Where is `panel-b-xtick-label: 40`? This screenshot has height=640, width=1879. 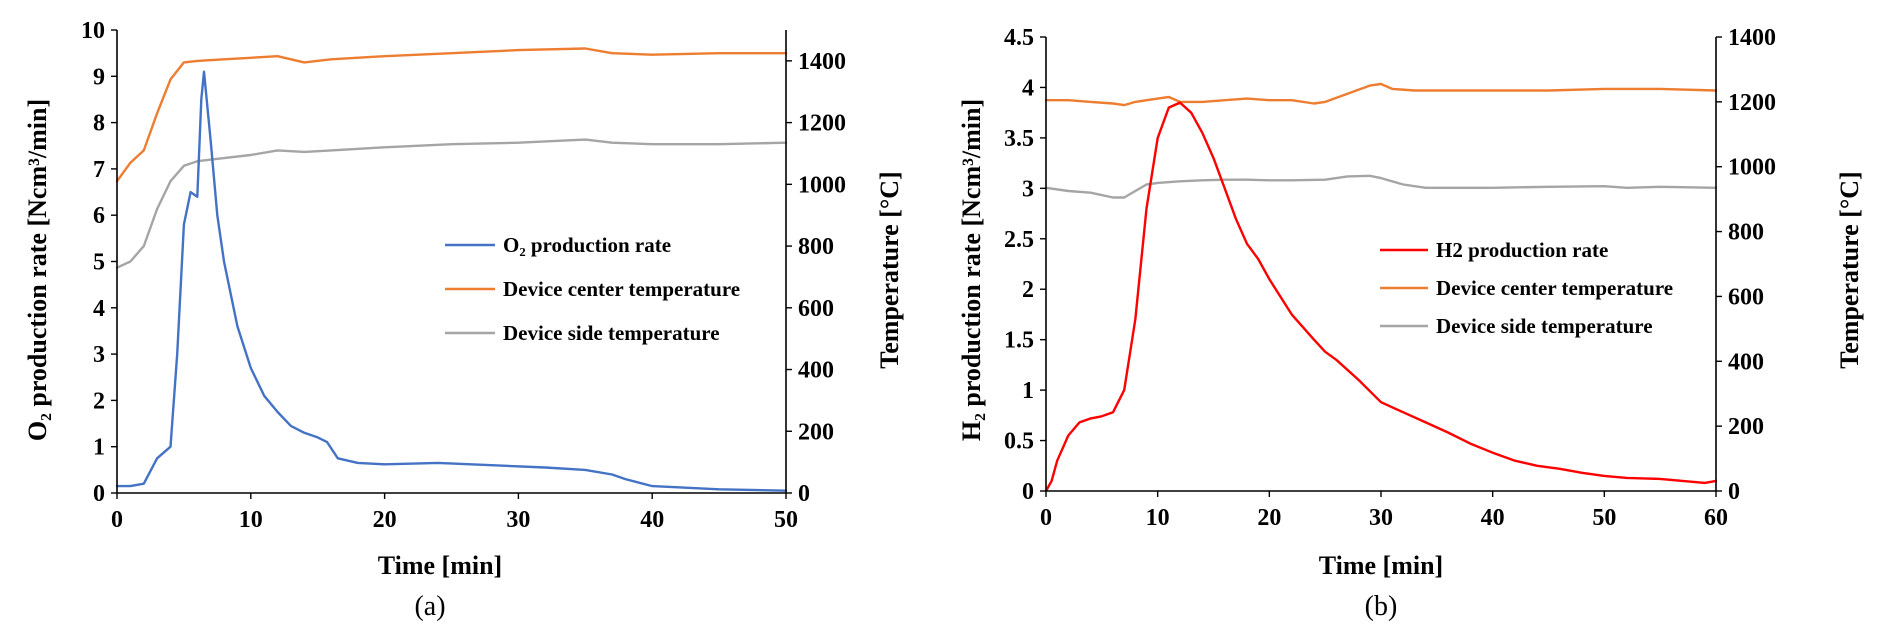
panel-b-xtick-label: 40 is located at coordinates (1493, 518).